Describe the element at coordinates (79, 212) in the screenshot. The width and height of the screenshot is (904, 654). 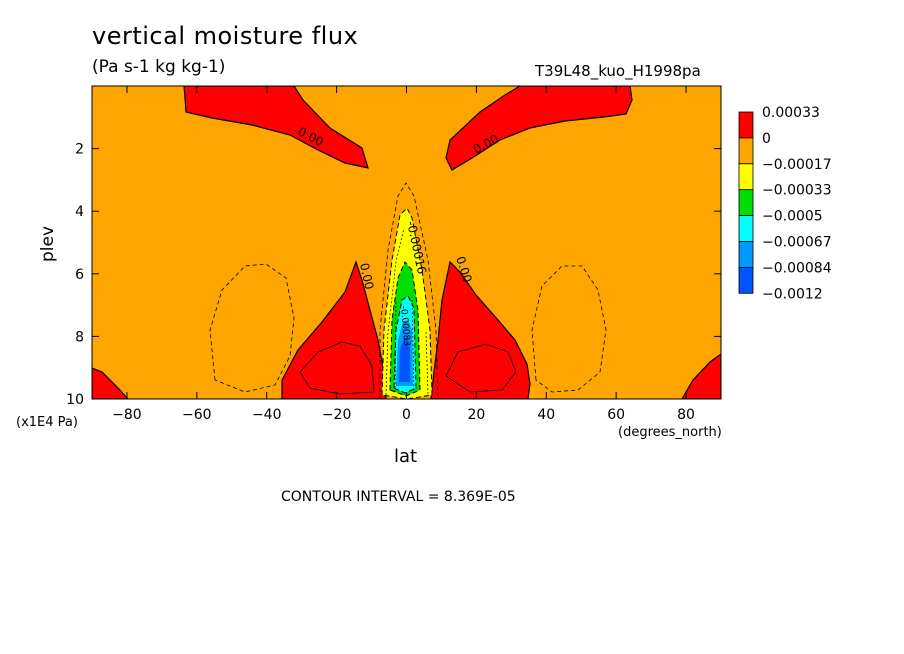
I see `y-tick-label: 4` at that location.